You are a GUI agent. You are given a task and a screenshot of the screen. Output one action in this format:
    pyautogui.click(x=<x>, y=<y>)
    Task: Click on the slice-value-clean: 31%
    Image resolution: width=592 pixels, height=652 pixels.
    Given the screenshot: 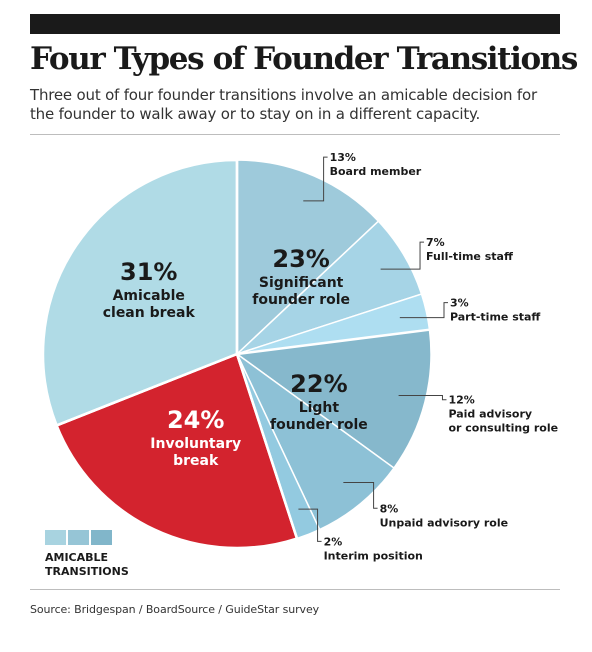 What is the action you would take?
    pyautogui.click(x=148, y=272)
    